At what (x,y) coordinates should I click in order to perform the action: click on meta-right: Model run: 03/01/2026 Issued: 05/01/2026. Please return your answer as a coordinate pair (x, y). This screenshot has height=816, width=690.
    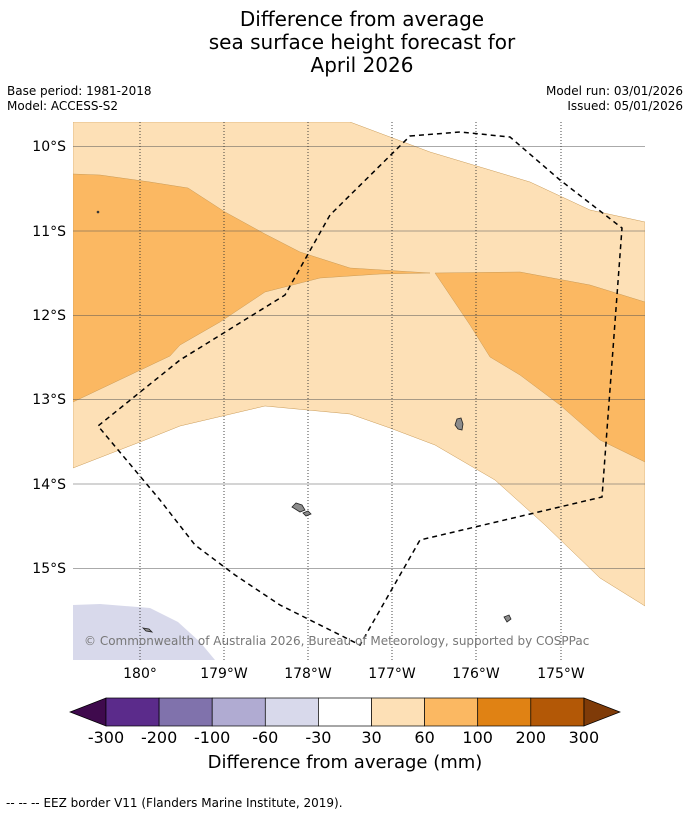
    Looking at the image, I should click on (614, 99).